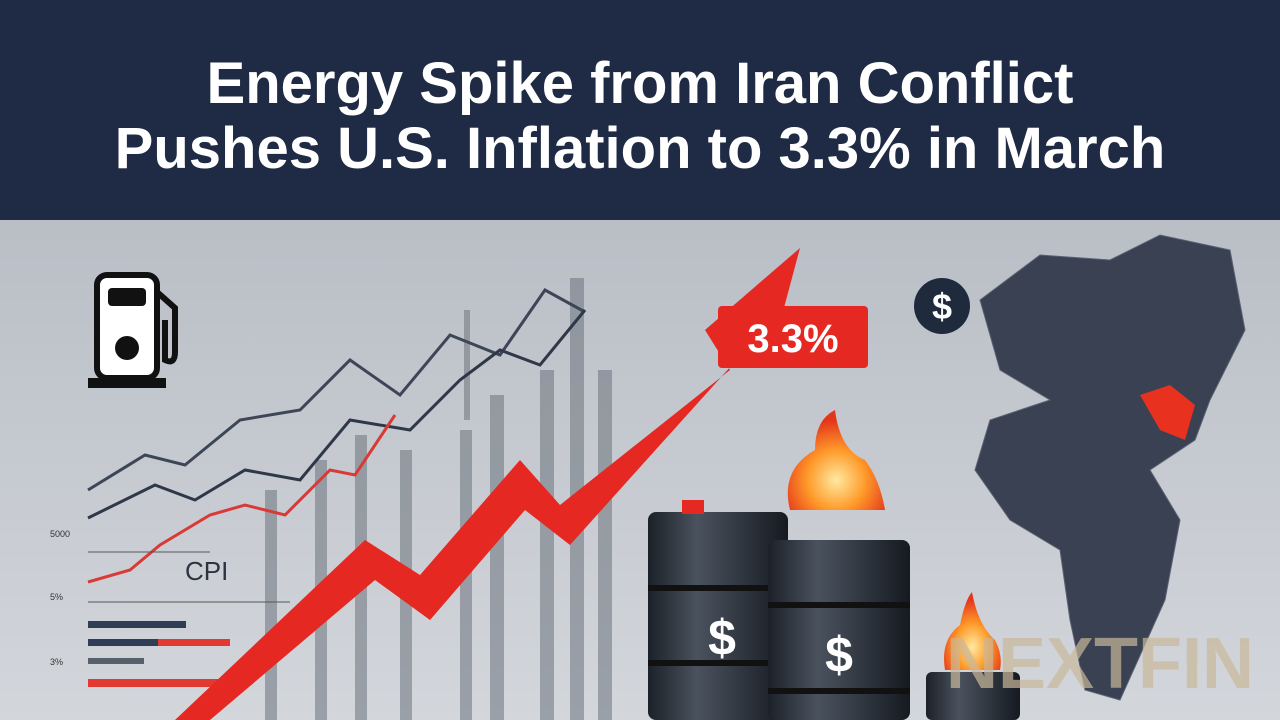  I want to click on coin, so click(942, 306).